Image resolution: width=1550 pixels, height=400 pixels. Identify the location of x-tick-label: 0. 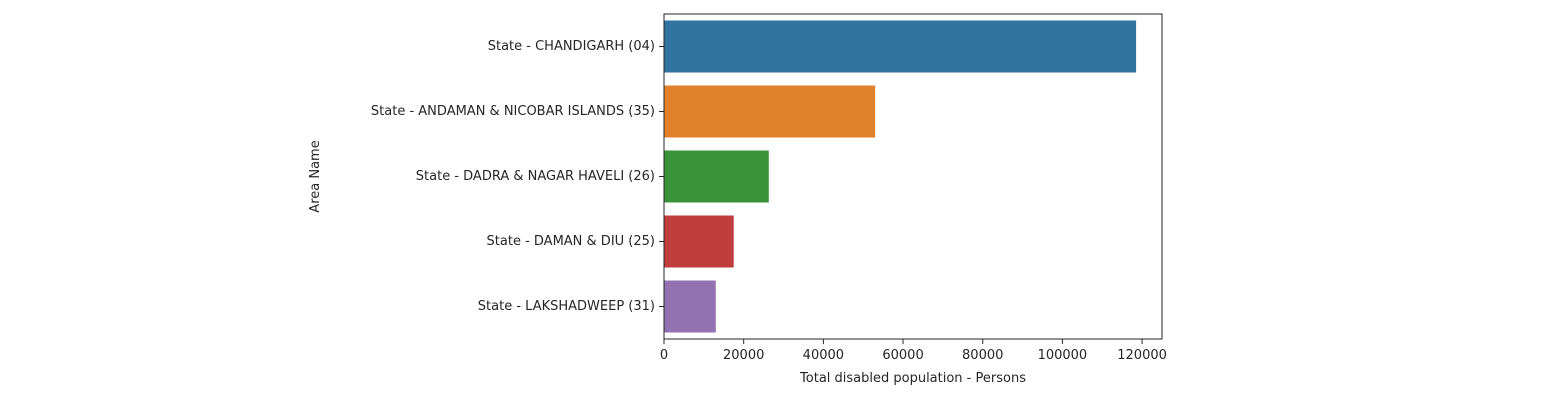
(664, 355).